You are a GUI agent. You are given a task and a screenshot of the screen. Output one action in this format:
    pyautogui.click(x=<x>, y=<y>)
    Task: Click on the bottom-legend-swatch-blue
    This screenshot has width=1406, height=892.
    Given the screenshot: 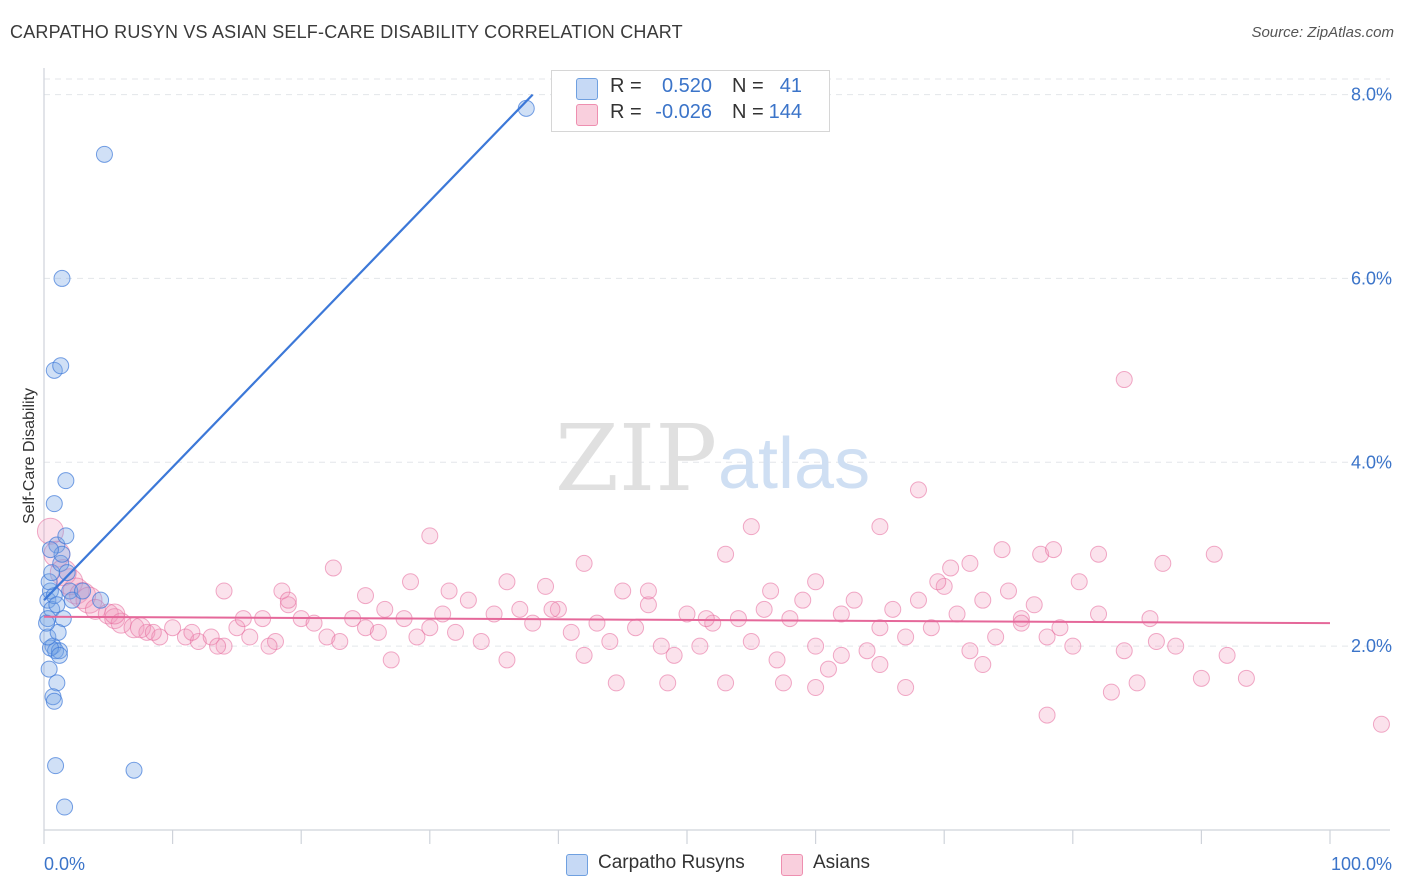 What is the action you would take?
    pyautogui.click(x=577, y=865)
    